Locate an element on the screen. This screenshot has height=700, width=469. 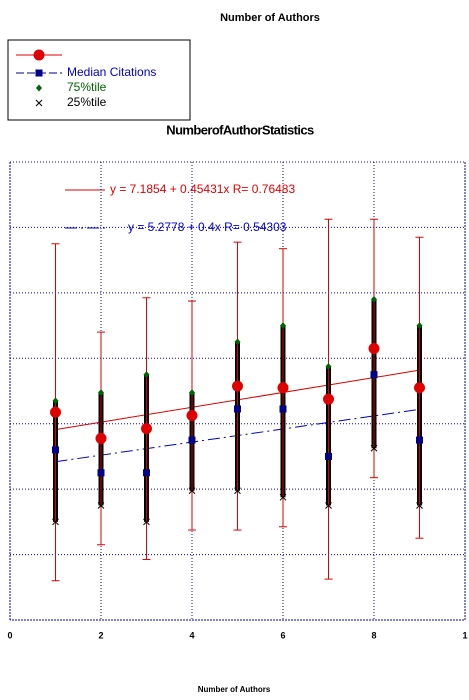
legend-label: 75%tile is located at coordinates (87, 87).